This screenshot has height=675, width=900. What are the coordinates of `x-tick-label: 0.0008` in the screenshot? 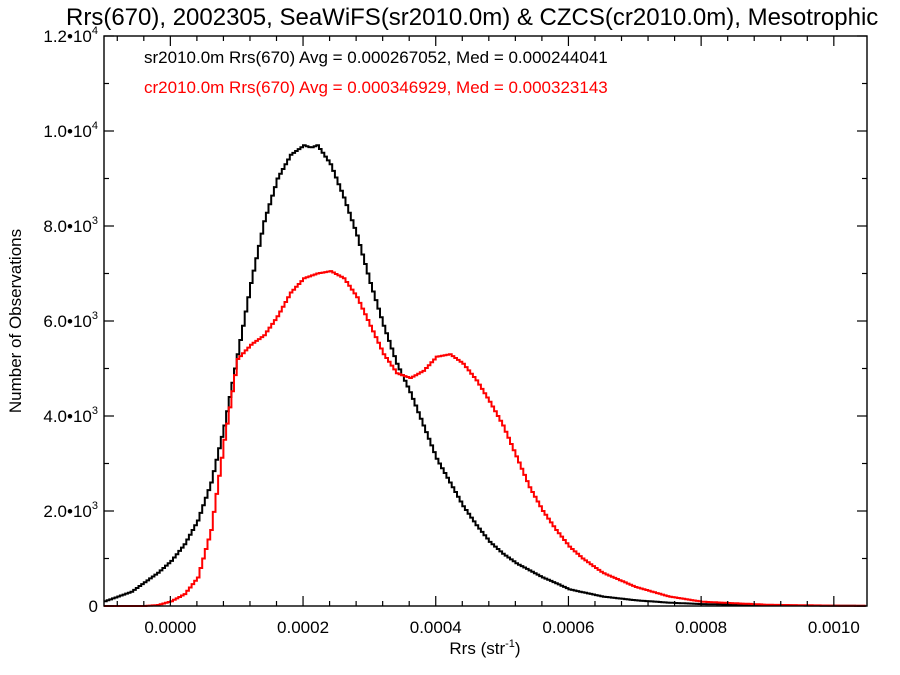 It's located at (701, 627).